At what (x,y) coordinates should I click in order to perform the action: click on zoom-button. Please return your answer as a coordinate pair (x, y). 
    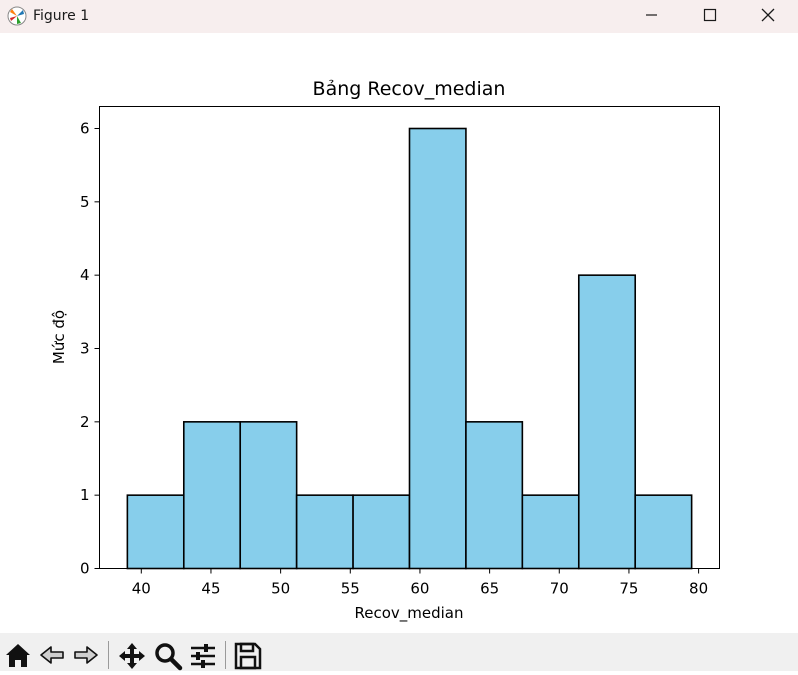
    Looking at the image, I should click on (168, 656).